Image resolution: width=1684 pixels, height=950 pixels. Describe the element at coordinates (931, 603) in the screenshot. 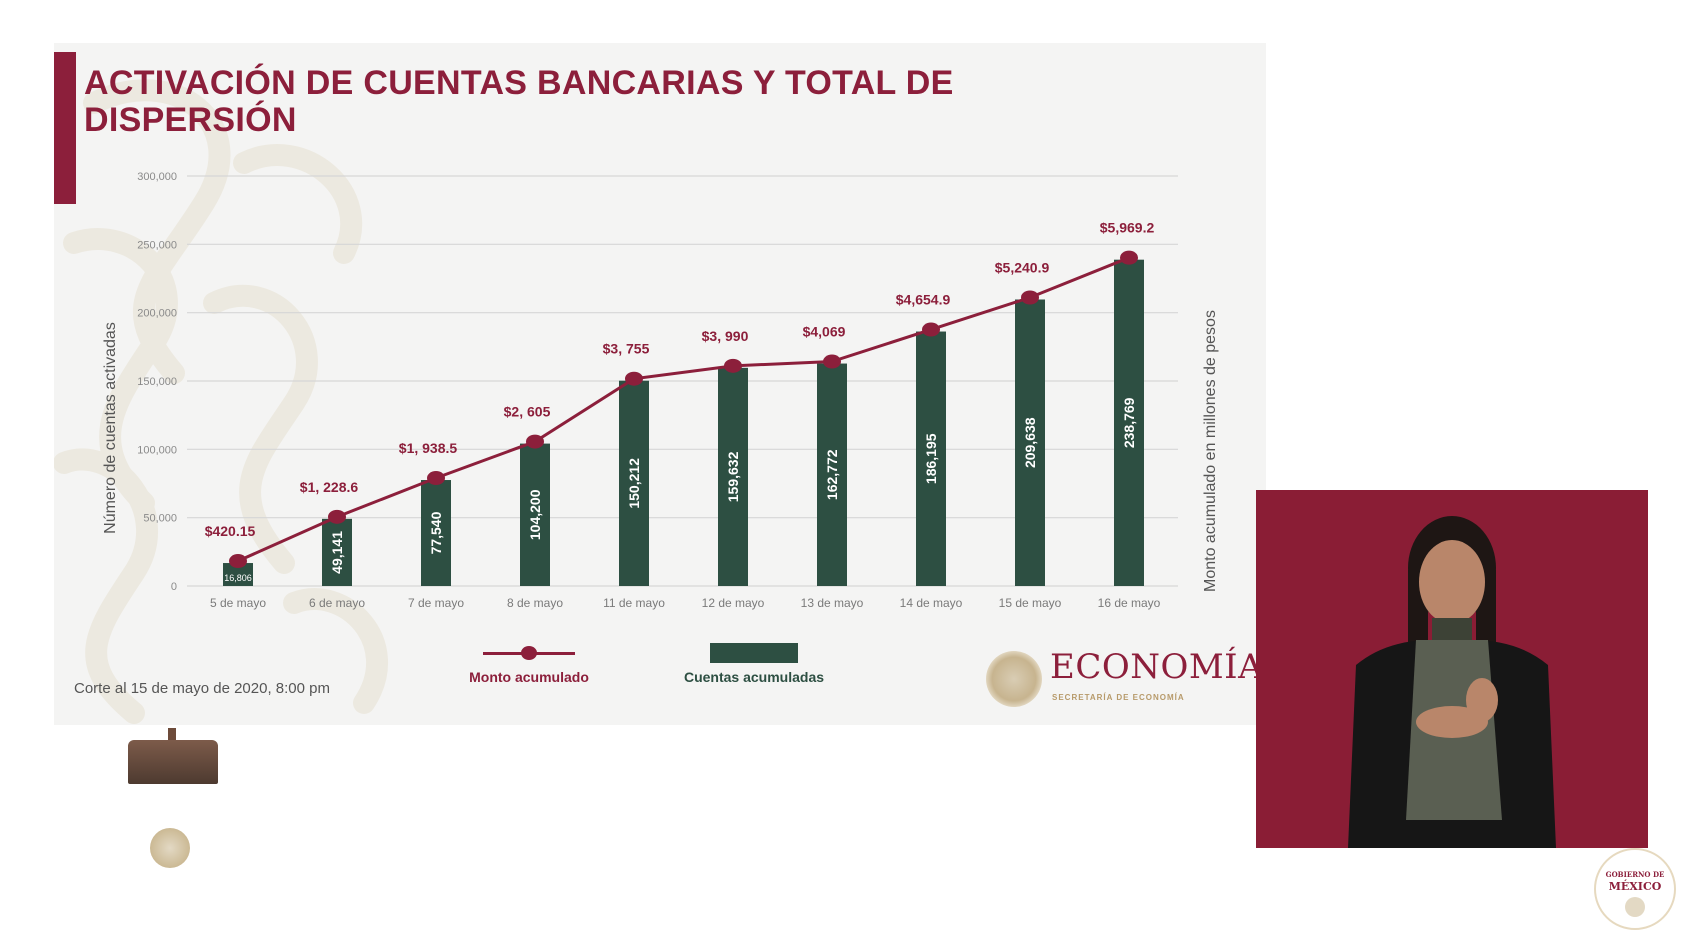

I see `x-tick-label: 14 de mayo` at that location.